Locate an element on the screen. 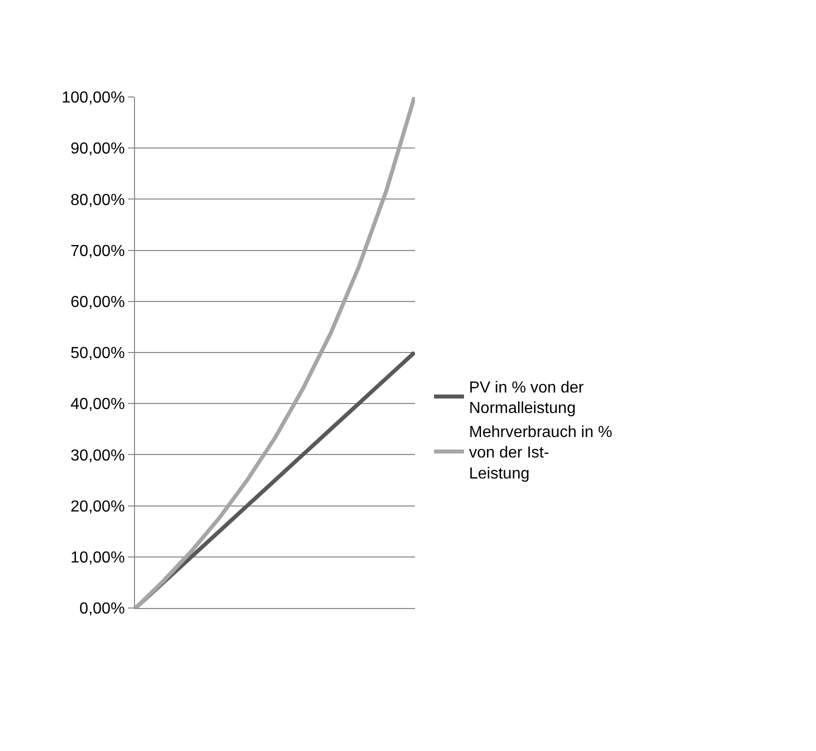 Image resolution: width=816 pixels, height=751 pixels. y-tick-label: 20,00% is located at coordinates (97, 507).